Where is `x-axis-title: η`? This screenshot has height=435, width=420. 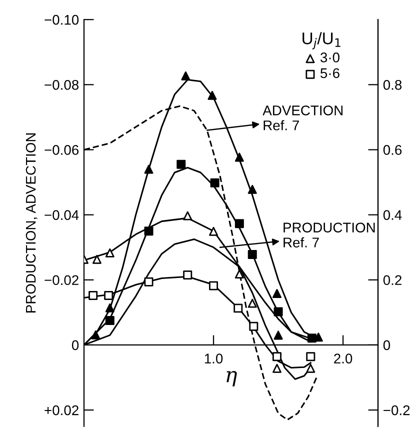 x-axis-title: η is located at coordinates (231, 378).